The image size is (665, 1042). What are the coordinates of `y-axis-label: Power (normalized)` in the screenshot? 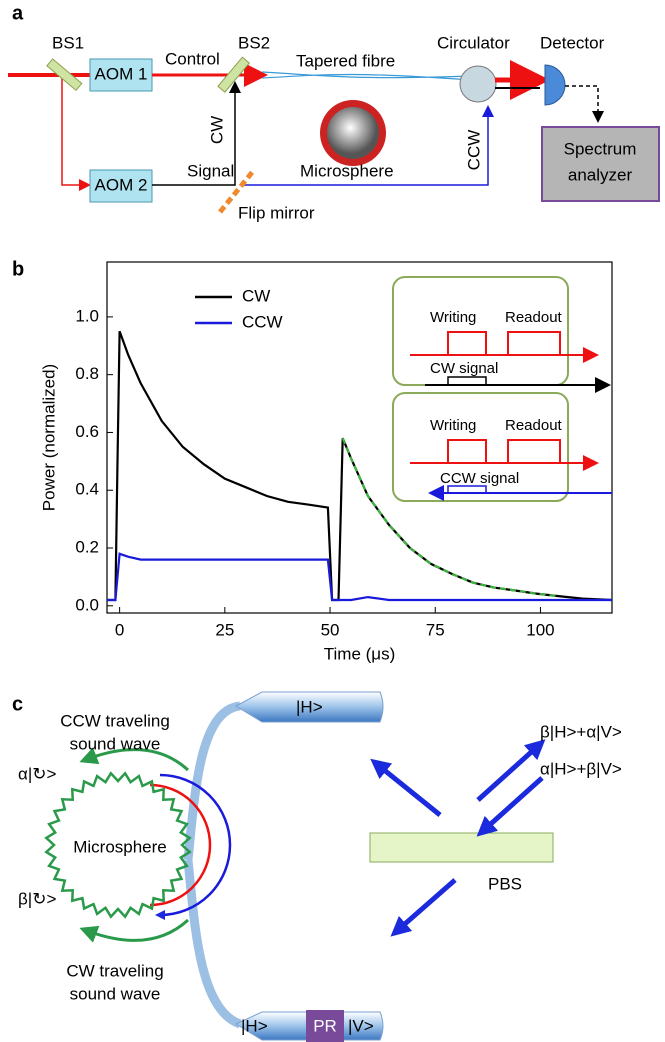 It's located at (48, 437).